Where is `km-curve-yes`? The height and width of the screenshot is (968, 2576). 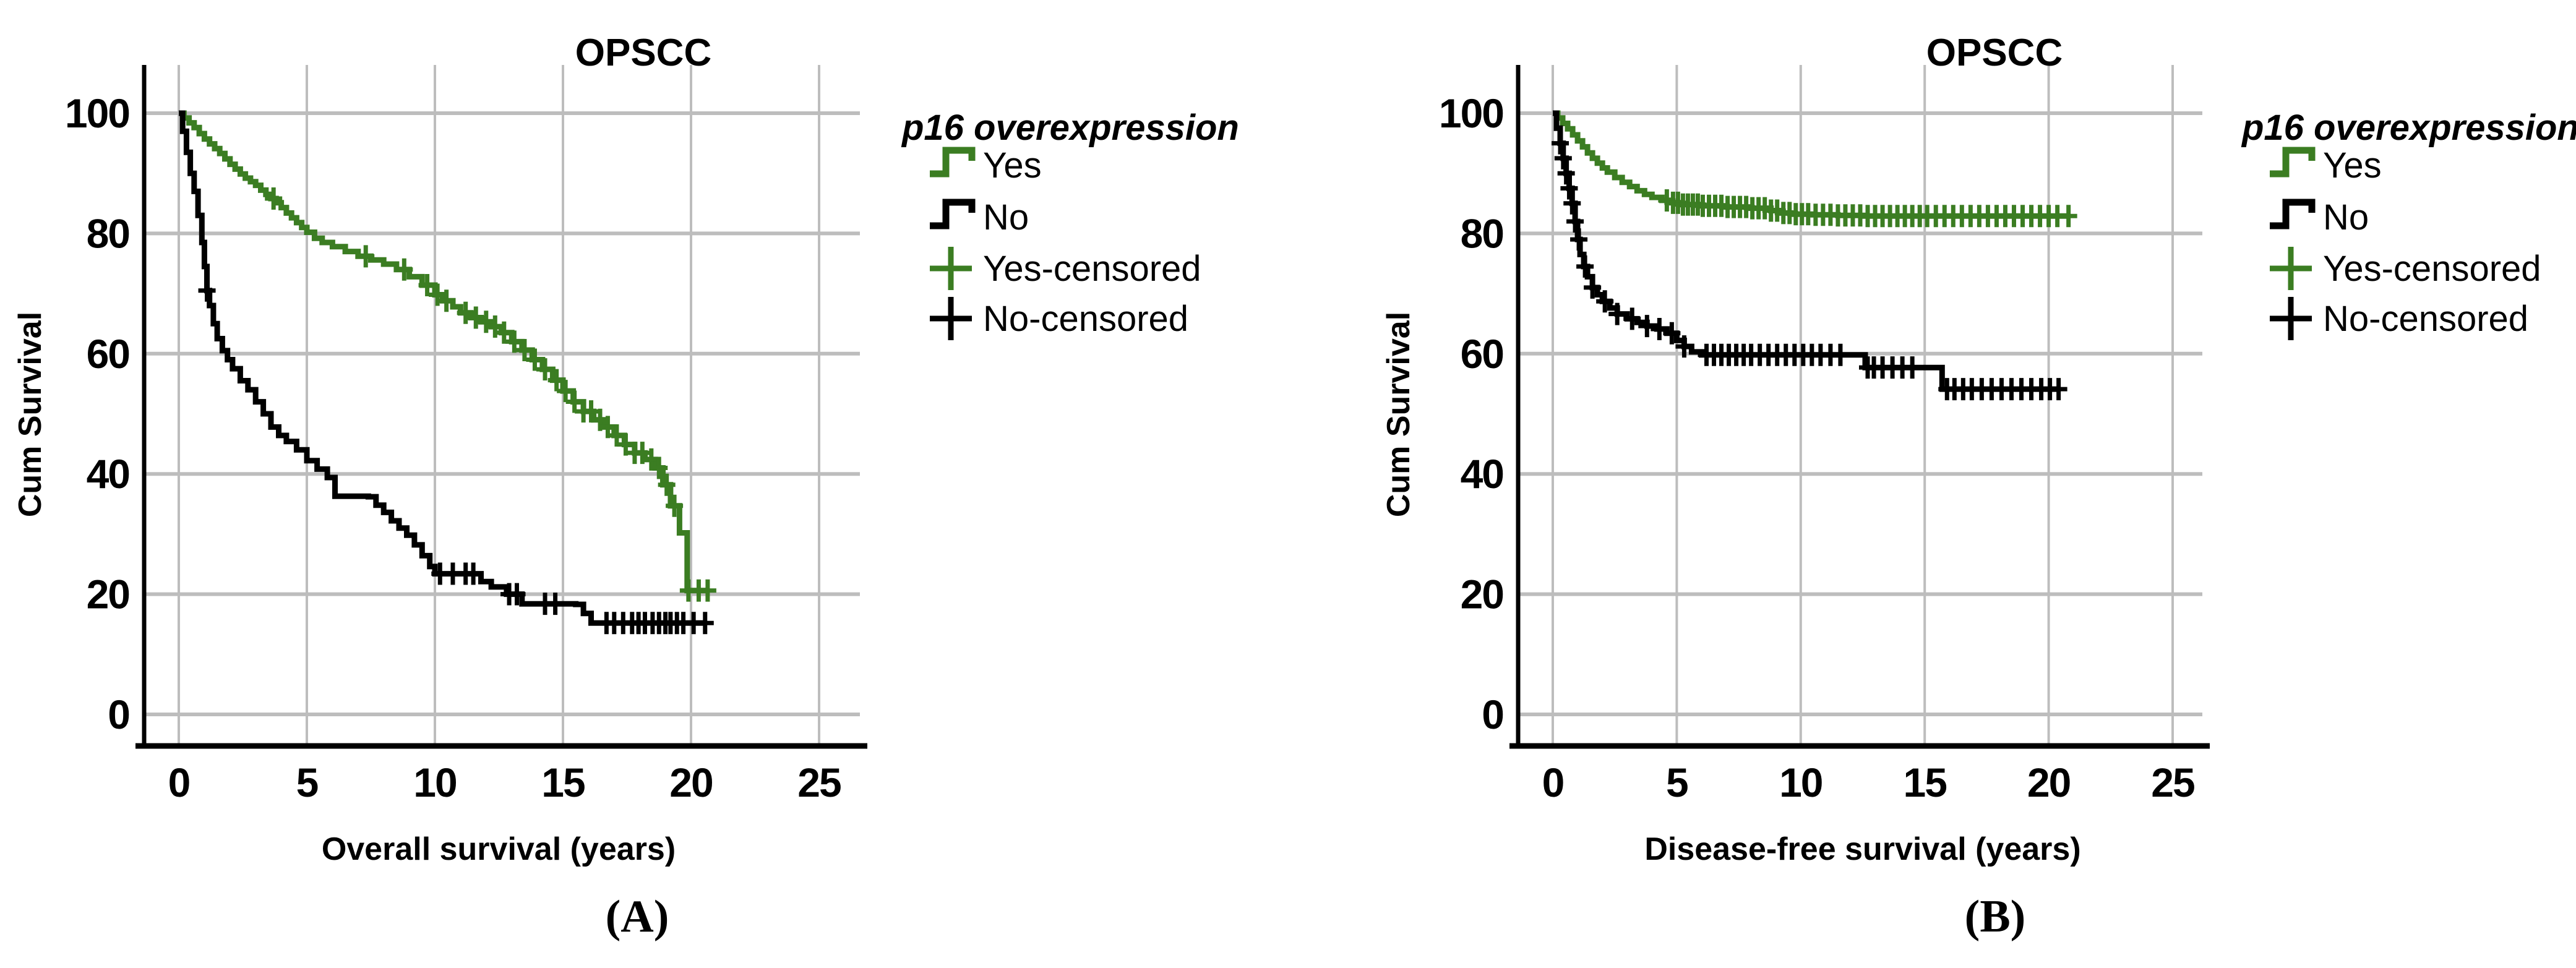
km-curve-yes is located at coordinates (1811, 164).